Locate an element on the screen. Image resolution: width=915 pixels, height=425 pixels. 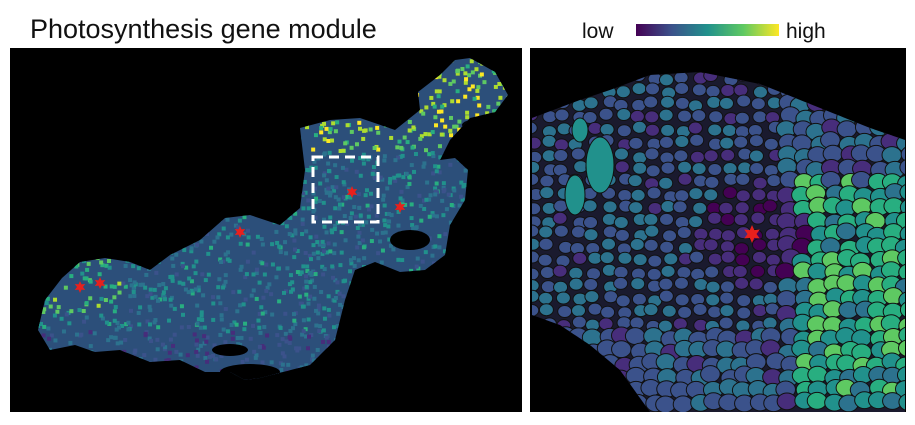
figure-title: Photosynthesis gene module is located at coordinates (203, 29).